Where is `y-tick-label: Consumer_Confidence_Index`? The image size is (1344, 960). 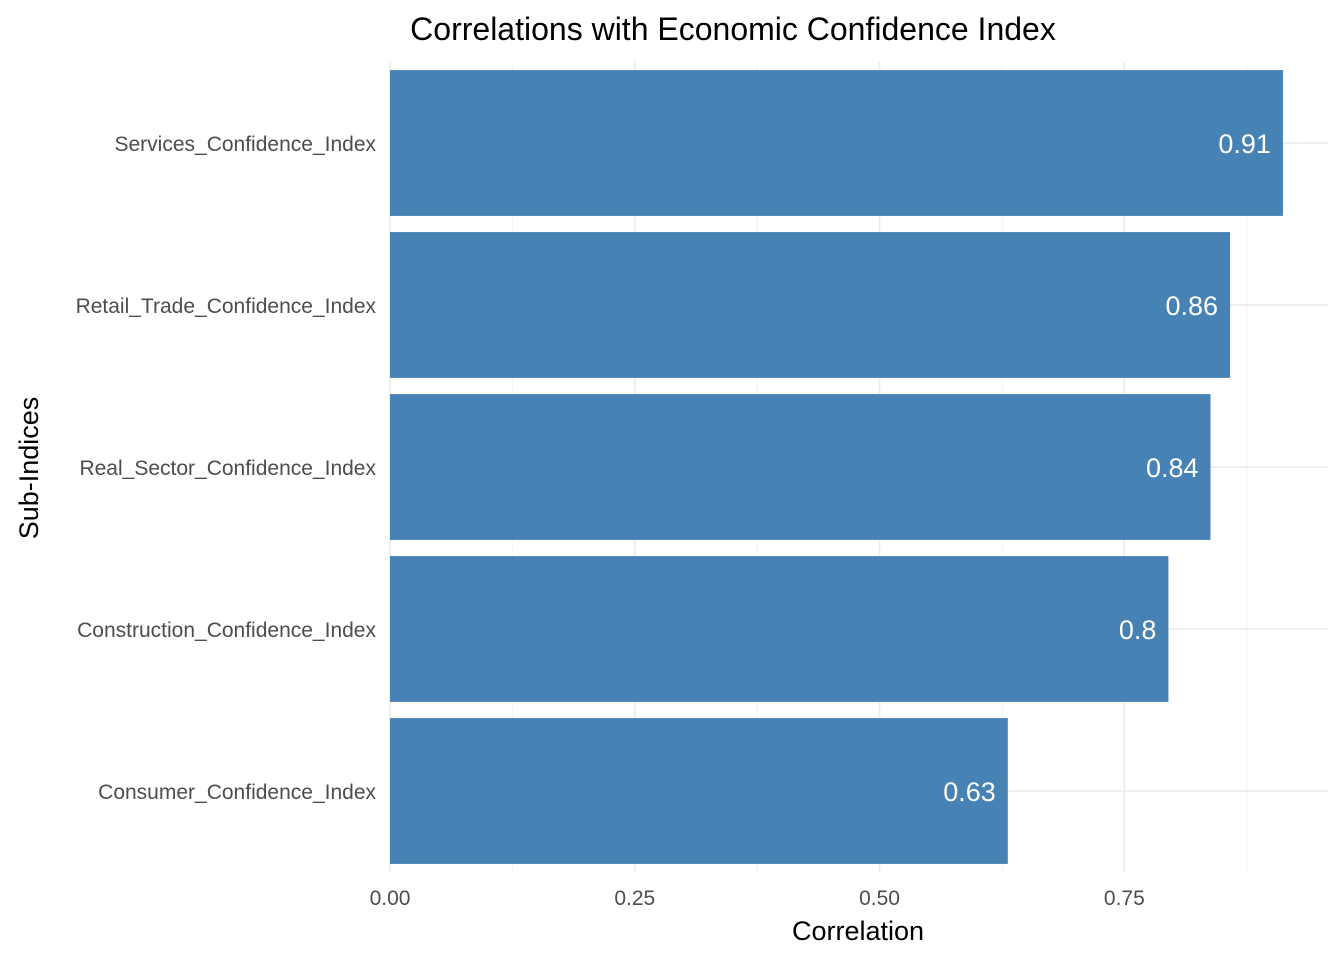
y-tick-label: Consumer_Confidence_Index is located at coordinates (237, 792).